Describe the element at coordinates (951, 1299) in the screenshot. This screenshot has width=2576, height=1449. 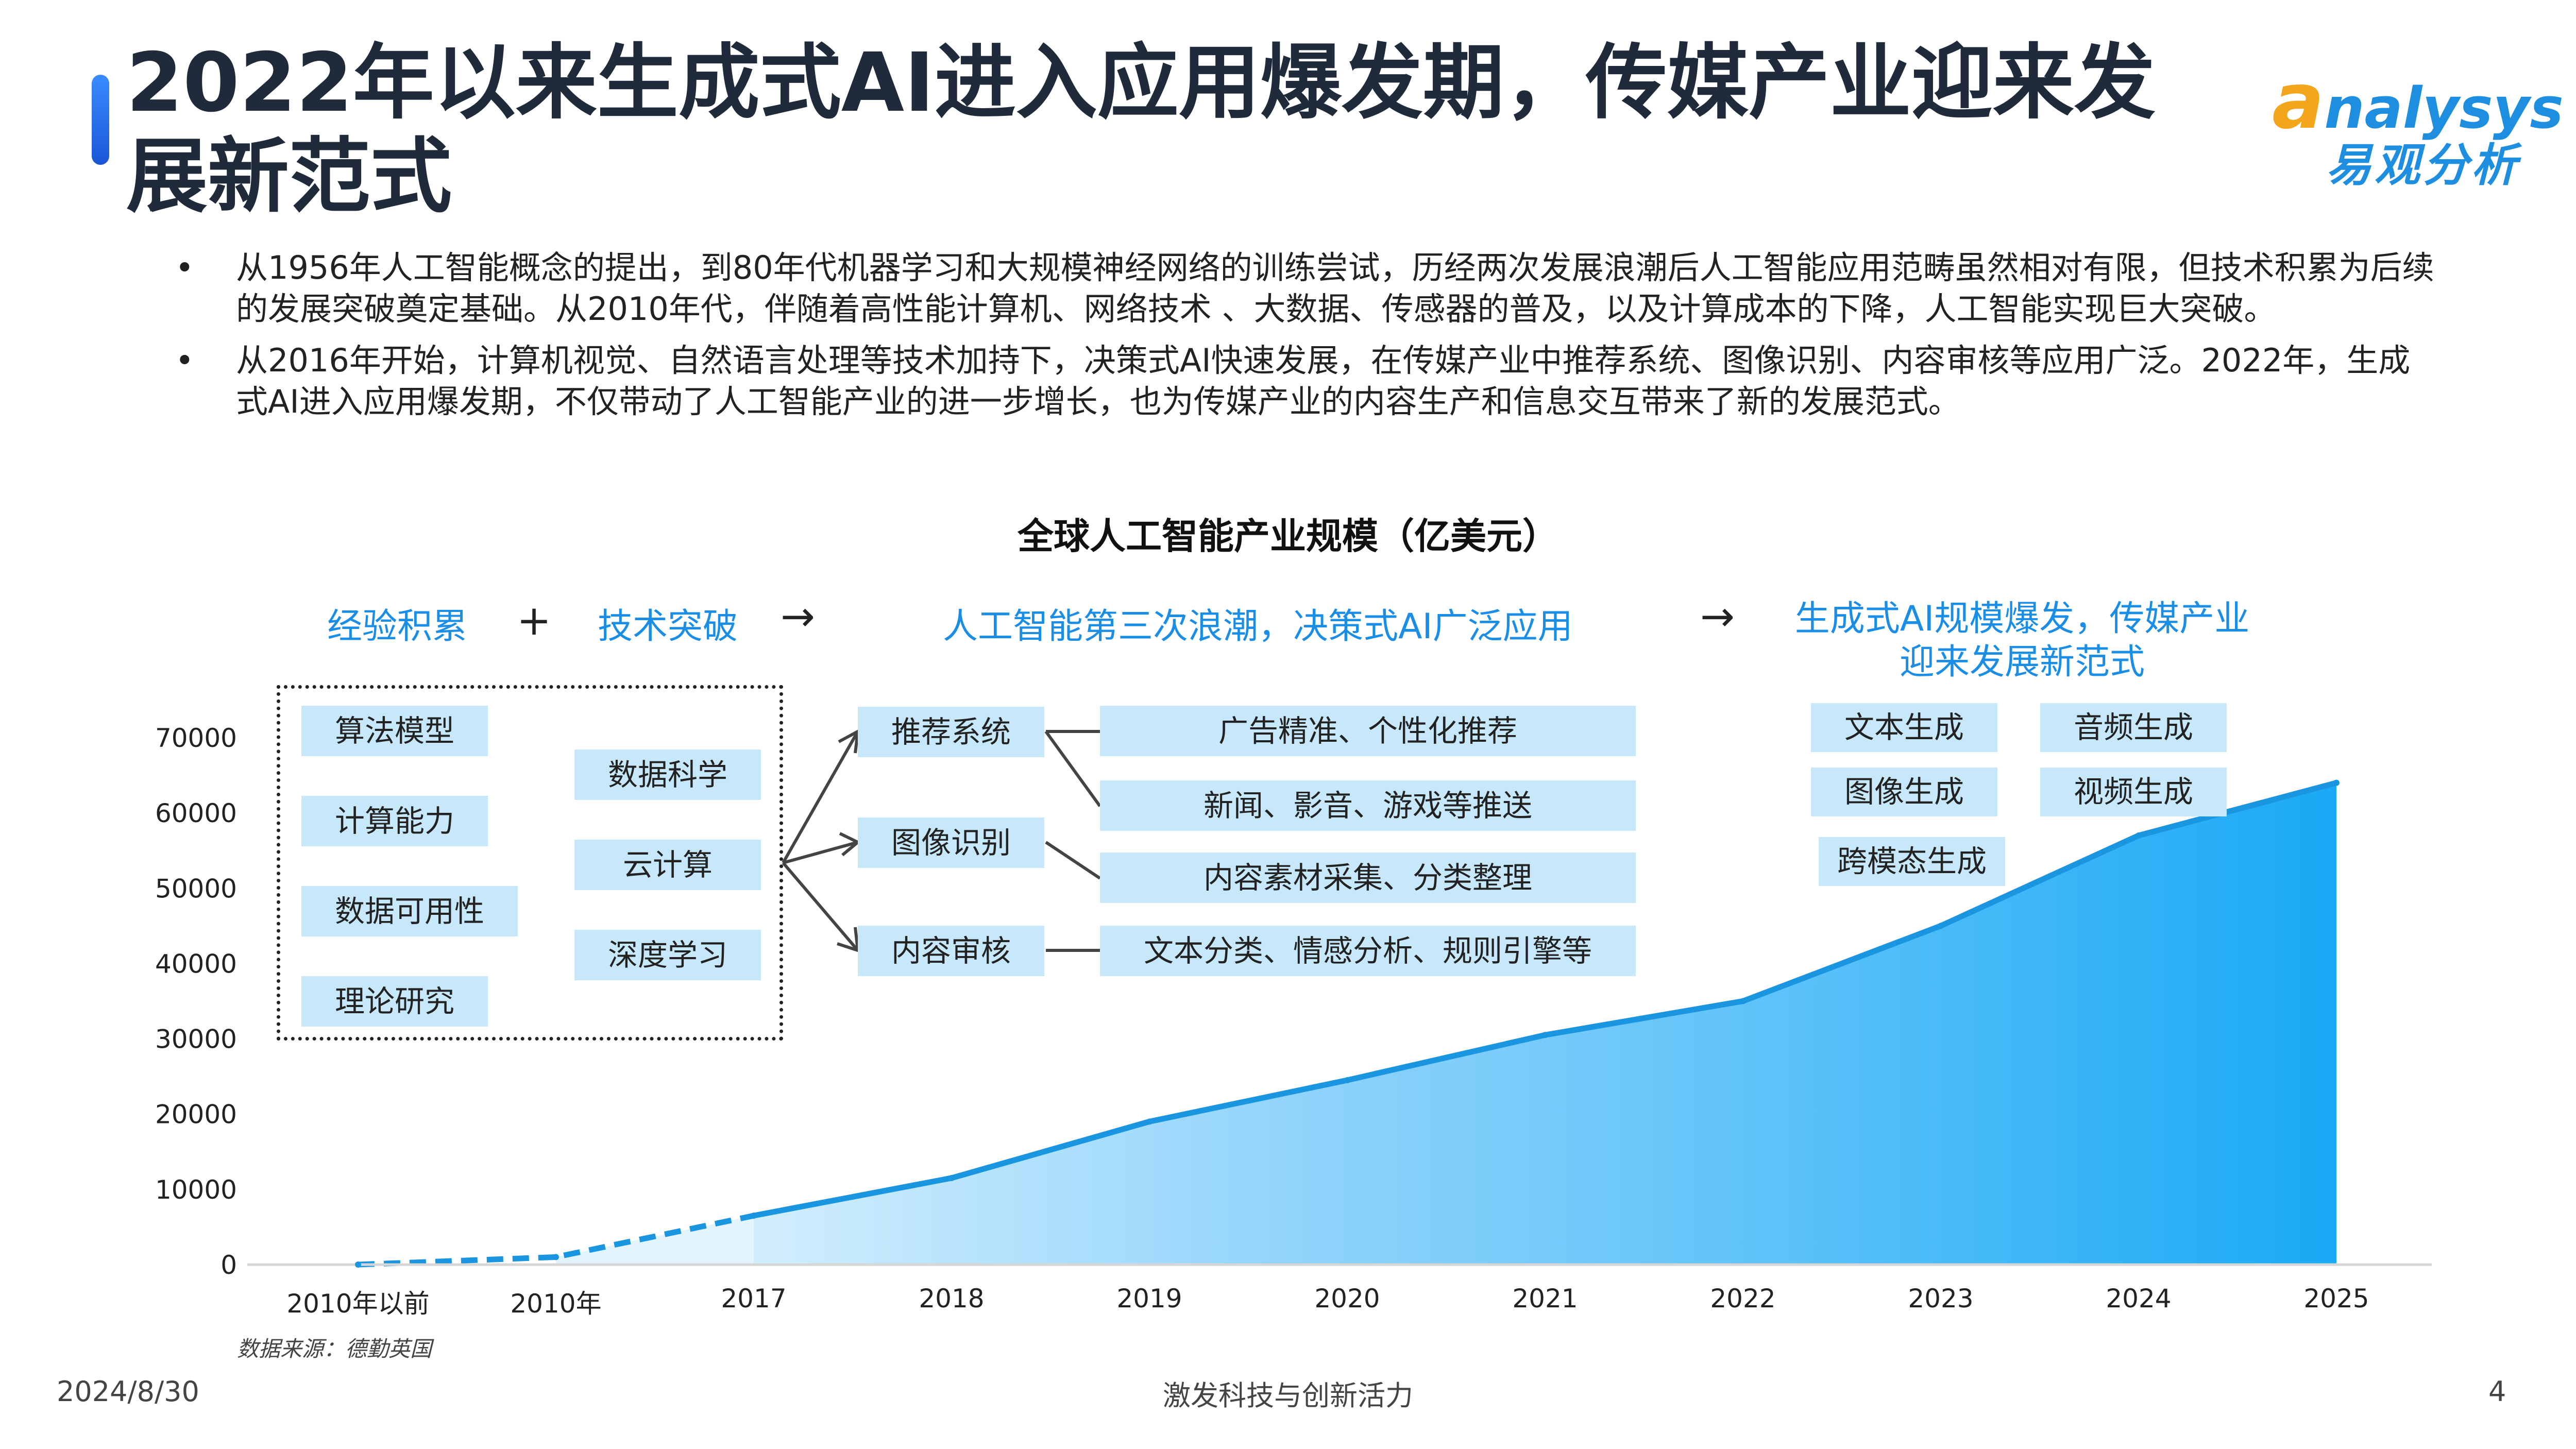
I see `x-tick-label: 2018` at that location.